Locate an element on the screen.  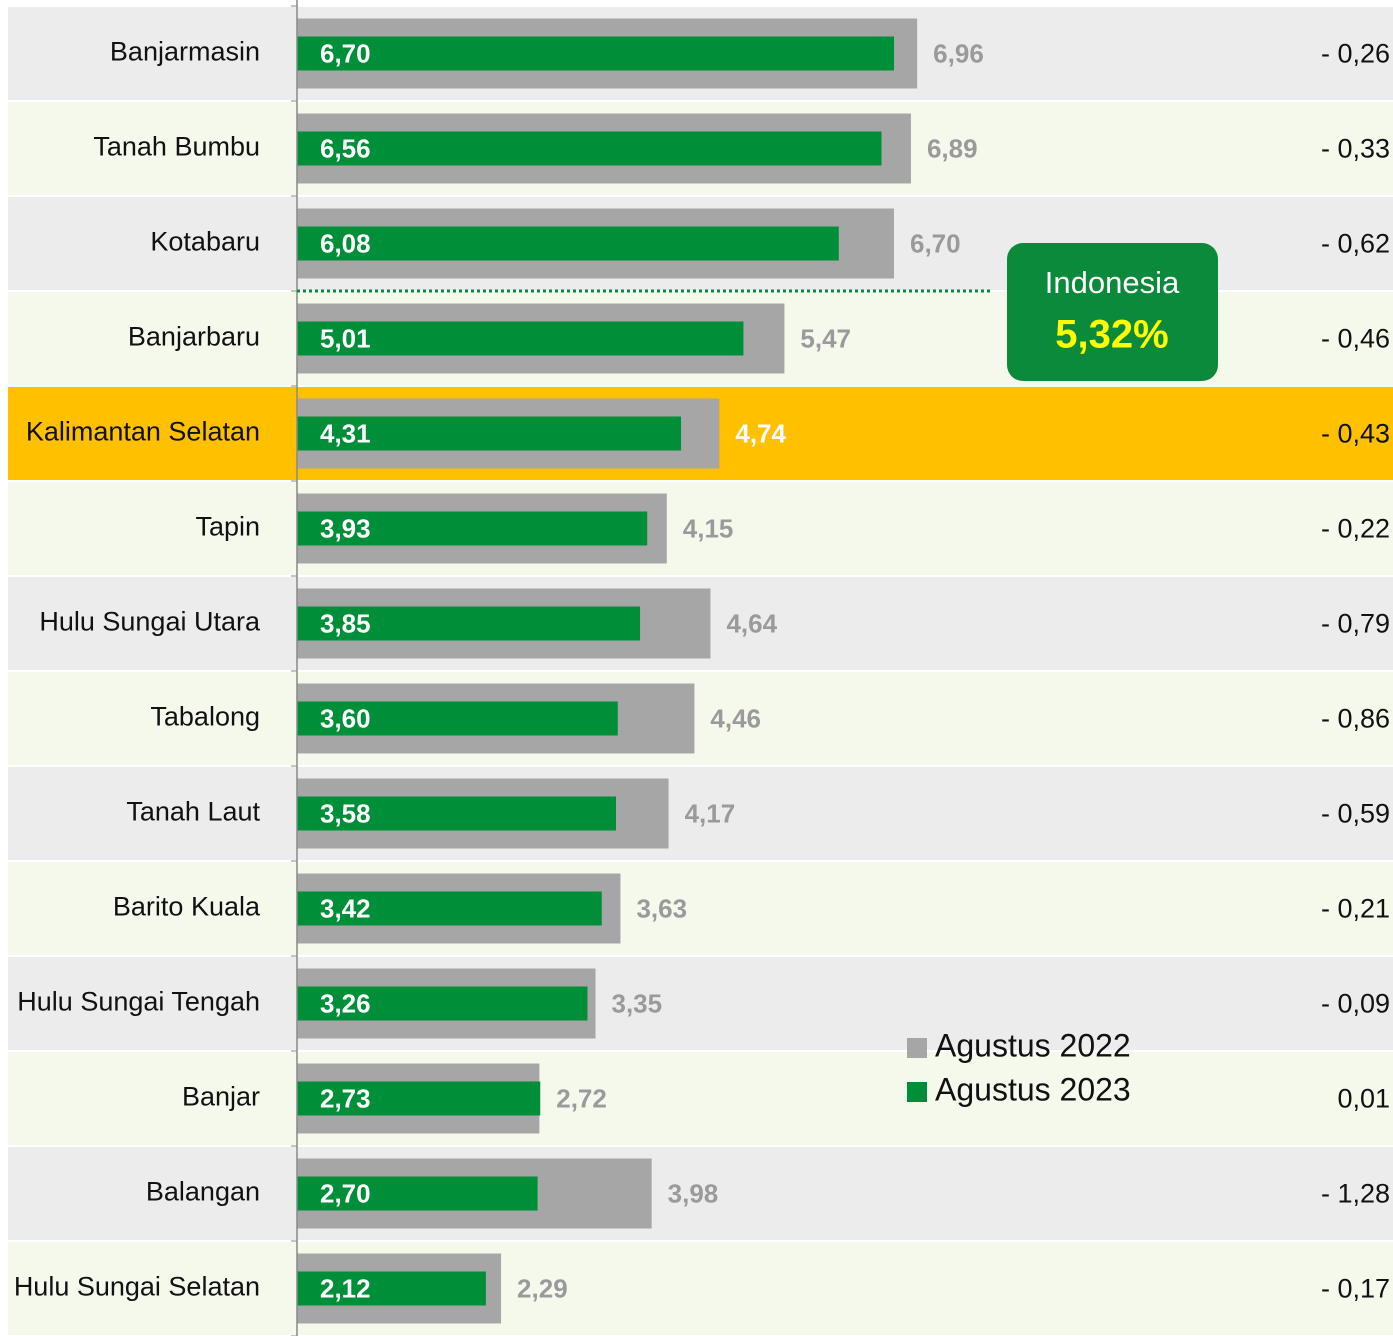
change-label: - 0,09 is located at coordinates (1355, 1004).